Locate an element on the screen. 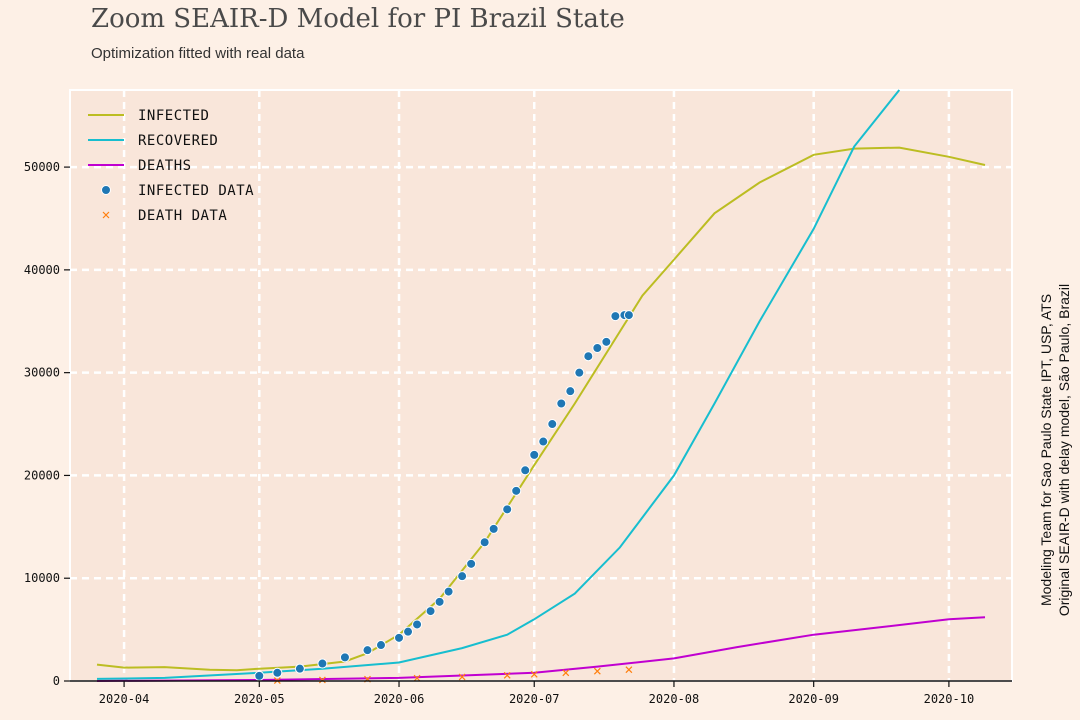  y-tick-label: 20000 is located at coordinates (42, 475).